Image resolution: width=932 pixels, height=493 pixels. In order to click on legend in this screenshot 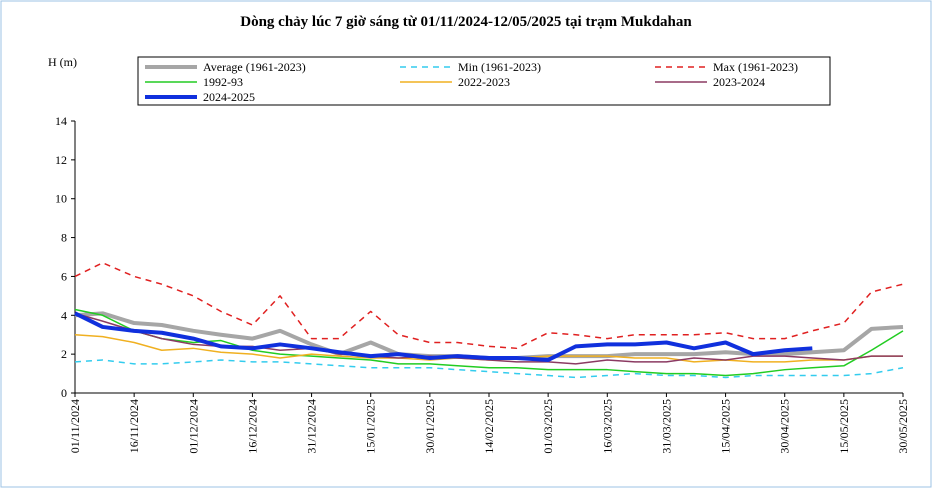, I will do `click(484, 81)`.